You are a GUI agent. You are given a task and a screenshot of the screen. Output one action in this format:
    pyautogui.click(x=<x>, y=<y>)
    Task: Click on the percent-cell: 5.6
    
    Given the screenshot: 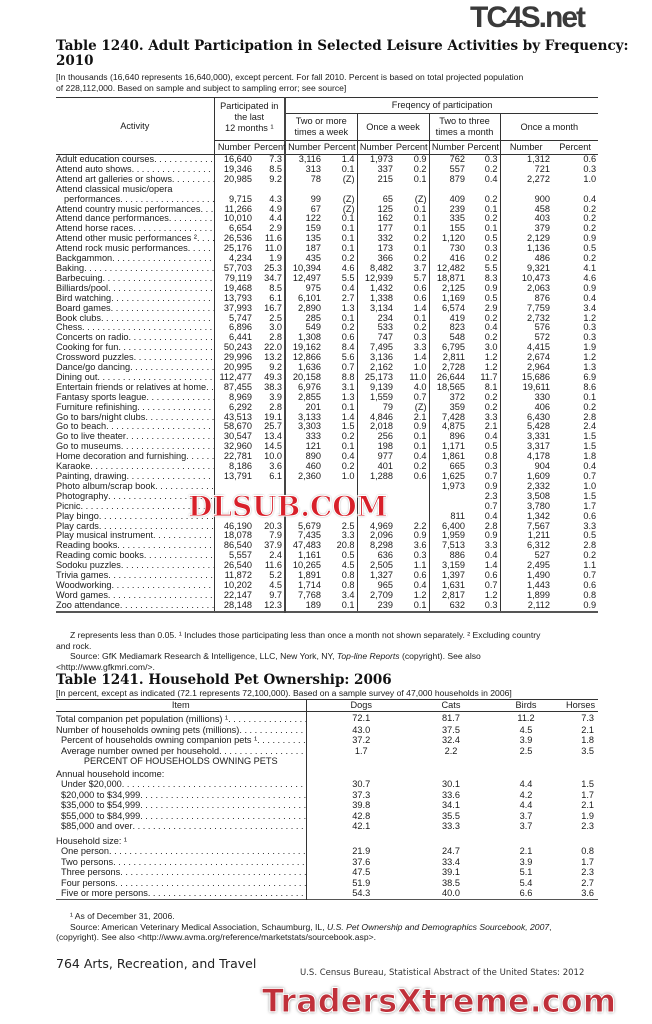 What is the action you would take?
    pyautogui.click(x=348, y=358)
    